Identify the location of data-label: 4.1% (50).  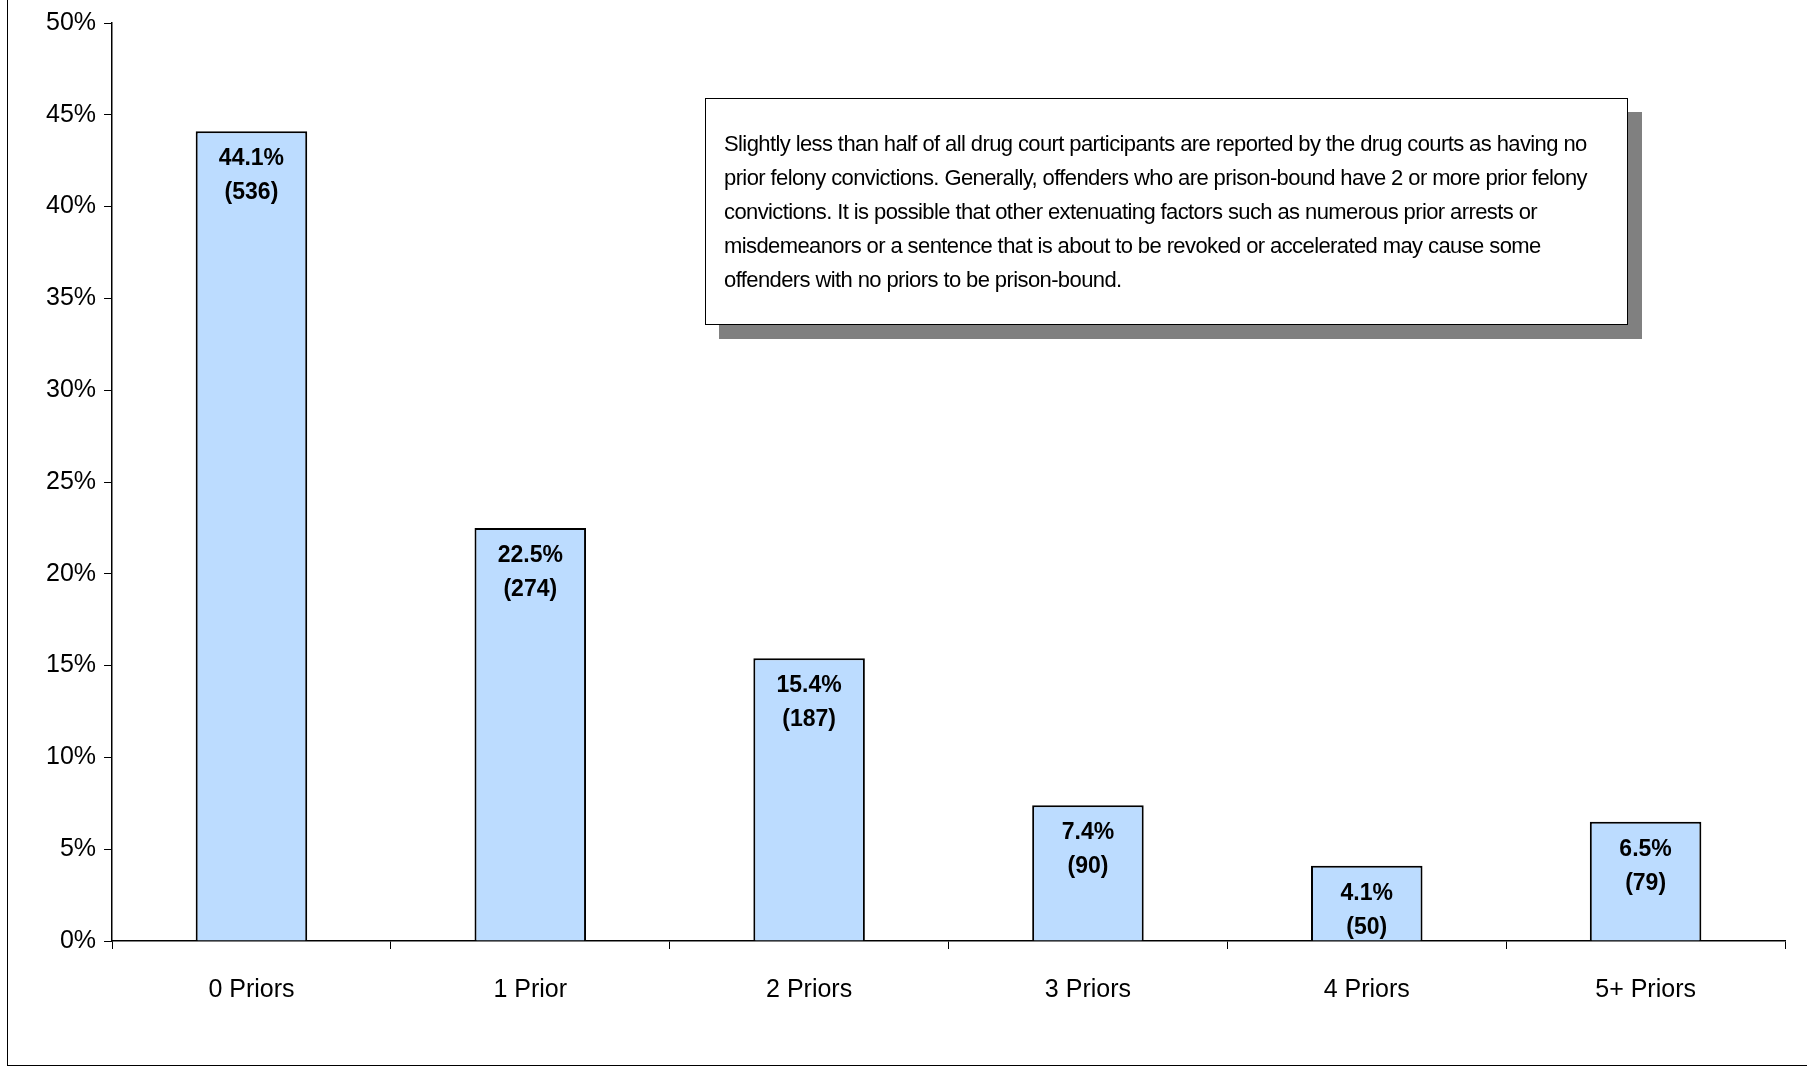
(1366, 908).